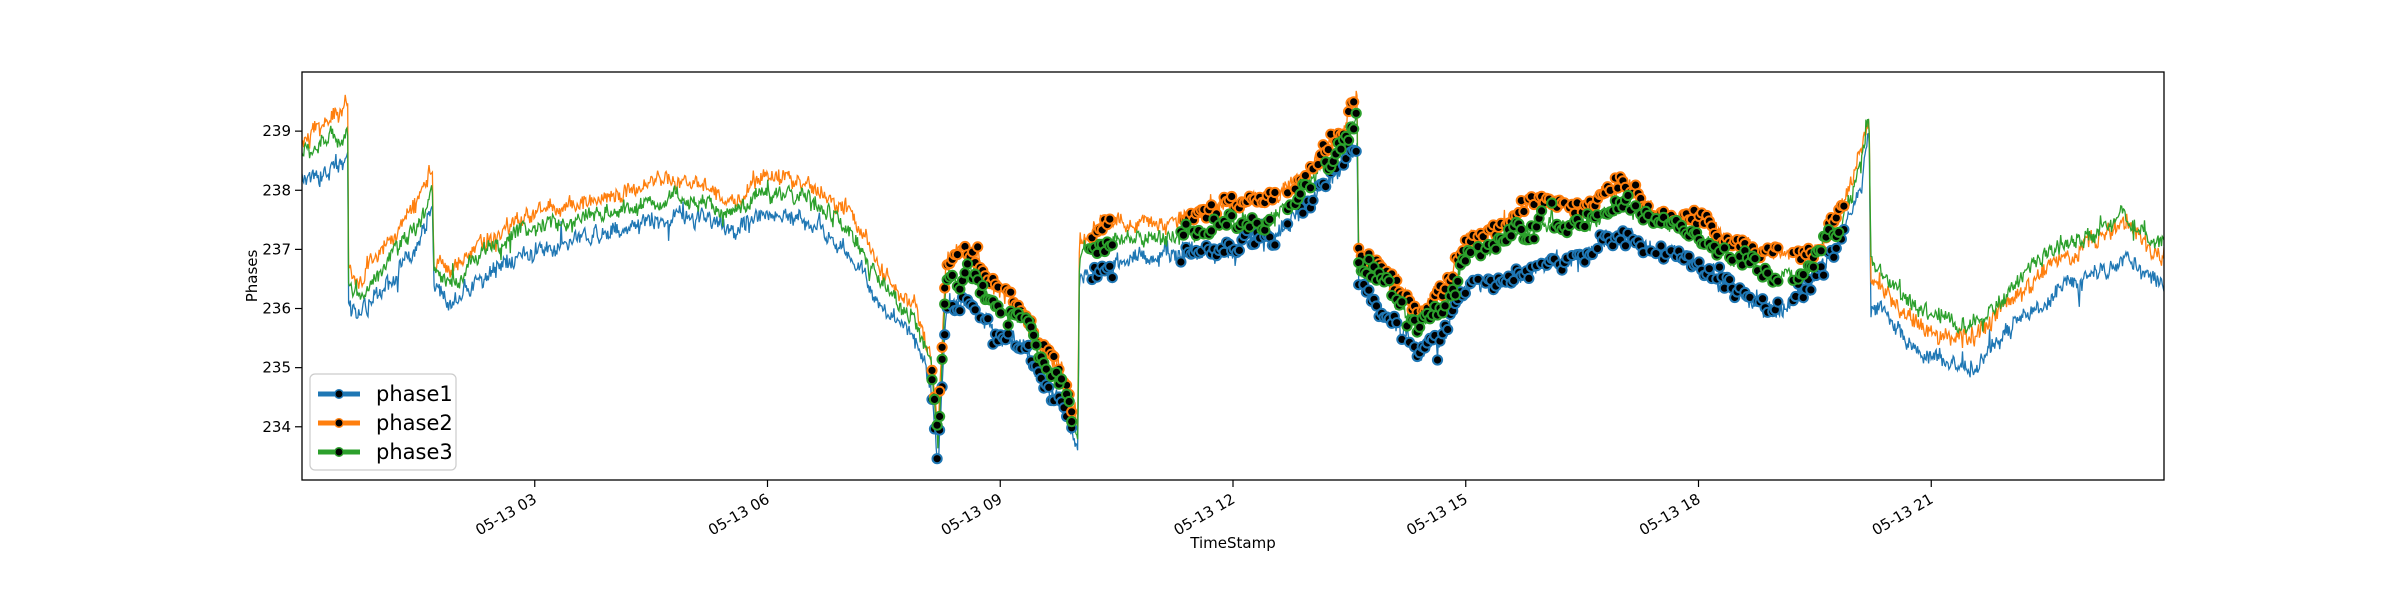 This screenshot has height=600, width=2400. Describe the element at coordinates (276, 131) in the screenshot. I see `y-tick-label: 239` at that location.